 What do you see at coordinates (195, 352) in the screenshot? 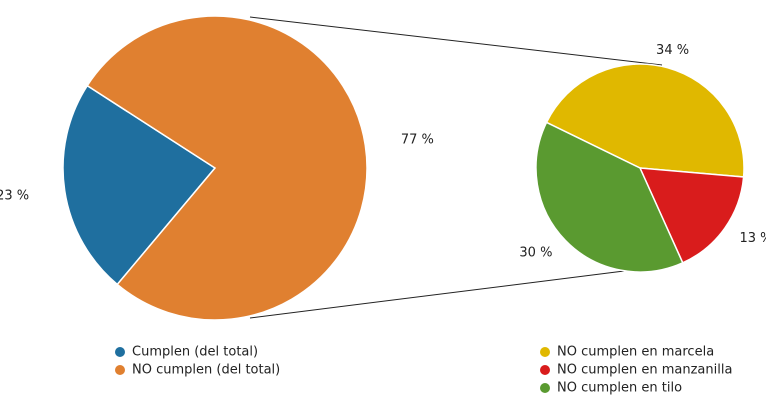
I see `legend-label: Cumplen (del total)` at bounding box center [195, 352].